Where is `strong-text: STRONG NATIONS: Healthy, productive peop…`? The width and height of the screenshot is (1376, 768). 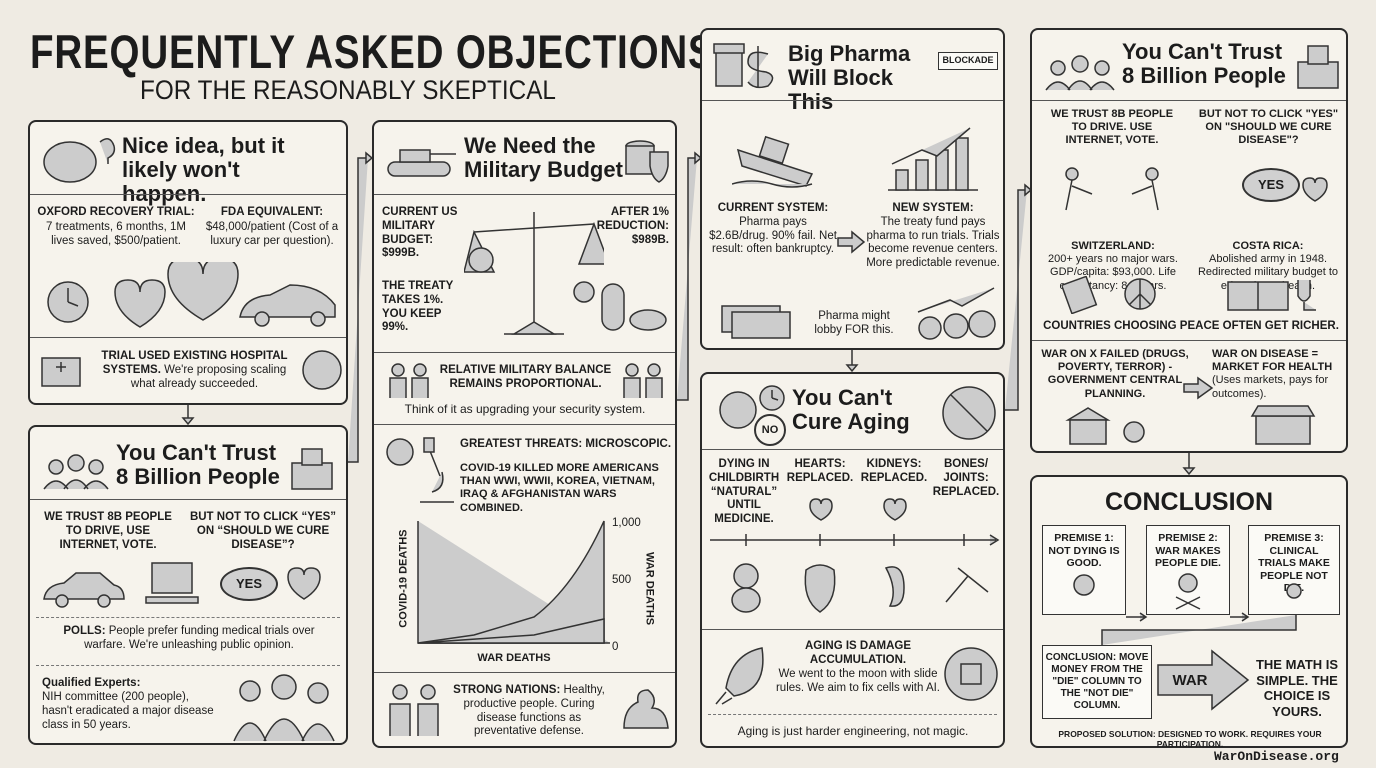 strong-text: STRONG NATIONS: Healthy, productive peop… is located at coordinates (529, 711).